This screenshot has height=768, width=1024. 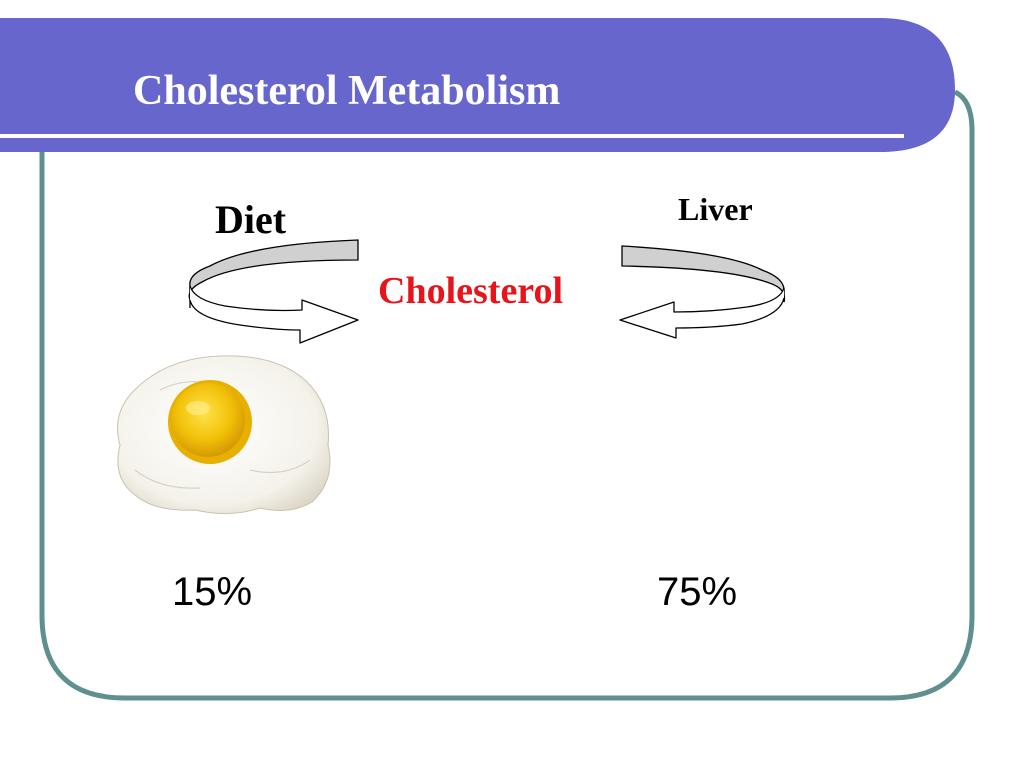 What do you see at coordinates (702, 292) in the screenshot?
I see `curved-arrow-left-icon` at bounding box center [702, 292].